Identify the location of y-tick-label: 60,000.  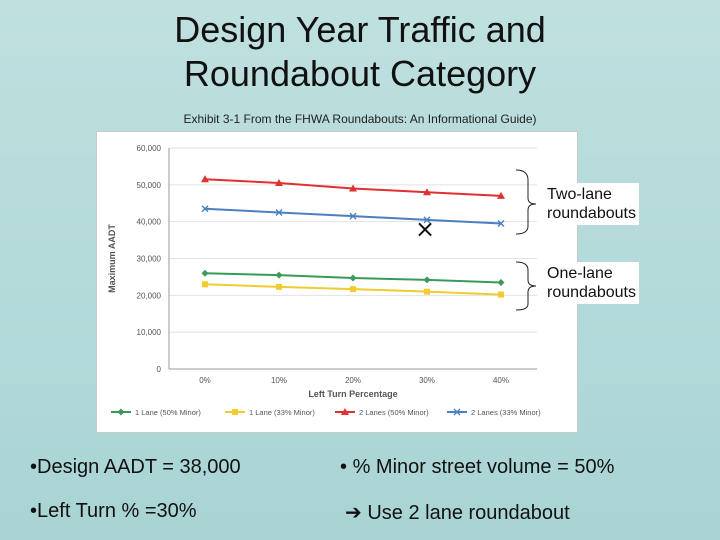
(149, 148).